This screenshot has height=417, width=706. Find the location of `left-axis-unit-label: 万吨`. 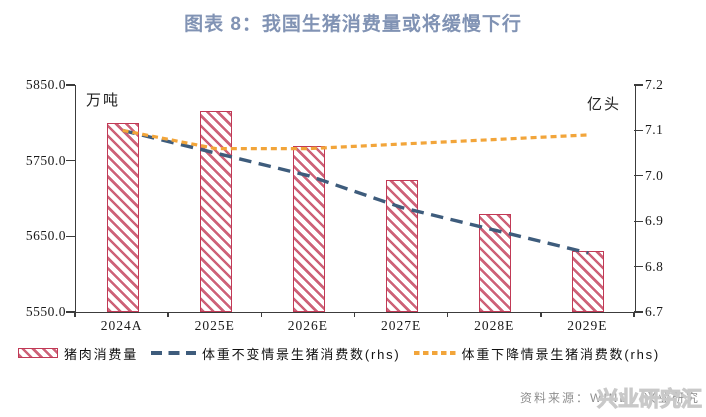

left-axis-unit-label: 万吨 is located at coordinates (103, 101).